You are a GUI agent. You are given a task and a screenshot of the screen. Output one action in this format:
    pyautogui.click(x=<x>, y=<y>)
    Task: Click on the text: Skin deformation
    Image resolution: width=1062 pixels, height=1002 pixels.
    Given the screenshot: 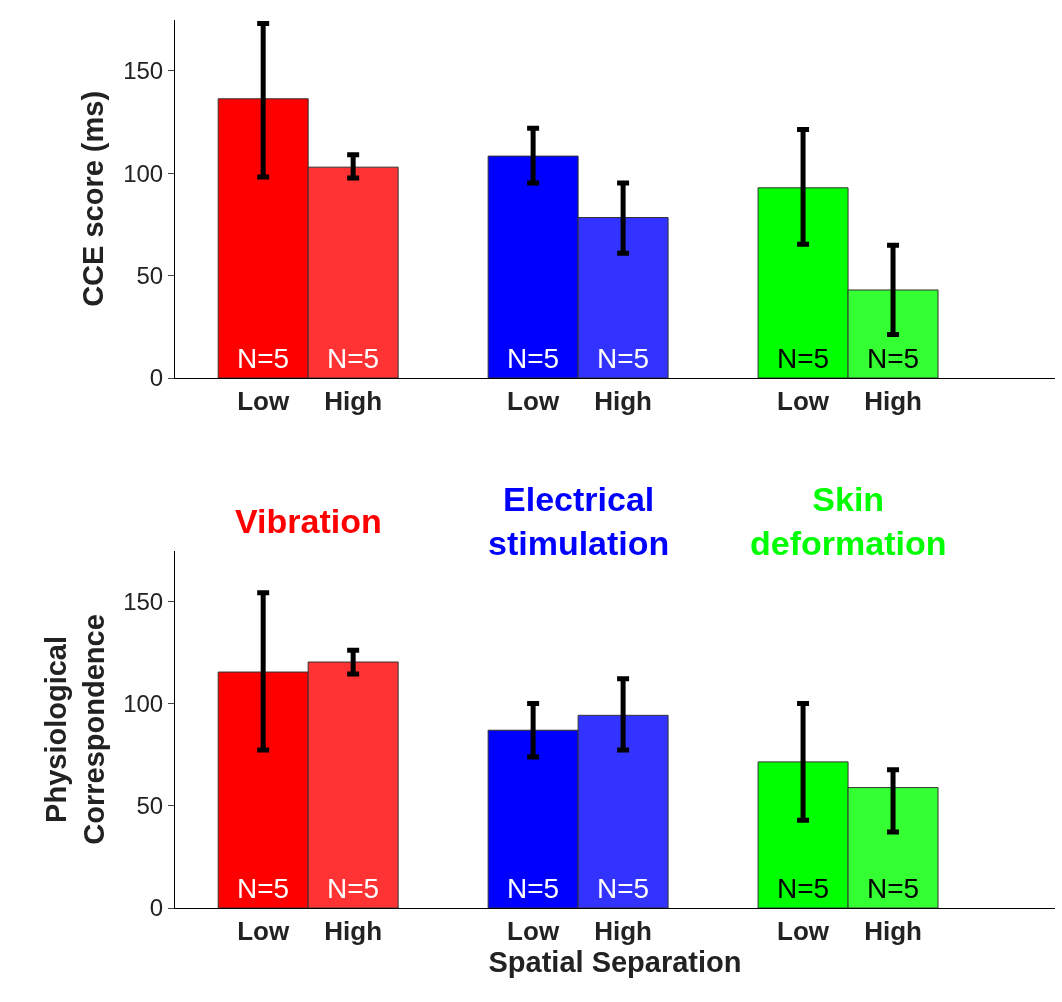 What is the action you would take?
    pyautogui.click(x=848, y=521)
    